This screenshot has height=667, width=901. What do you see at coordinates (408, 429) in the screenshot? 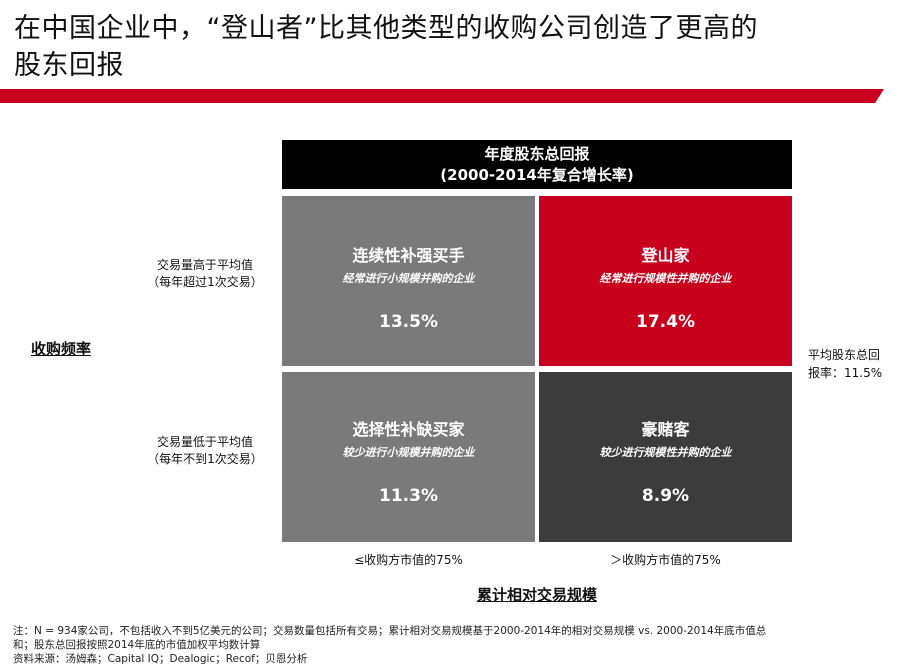
I see `cell-title: 选择性补缺买家` at bounding box center [408, 429].